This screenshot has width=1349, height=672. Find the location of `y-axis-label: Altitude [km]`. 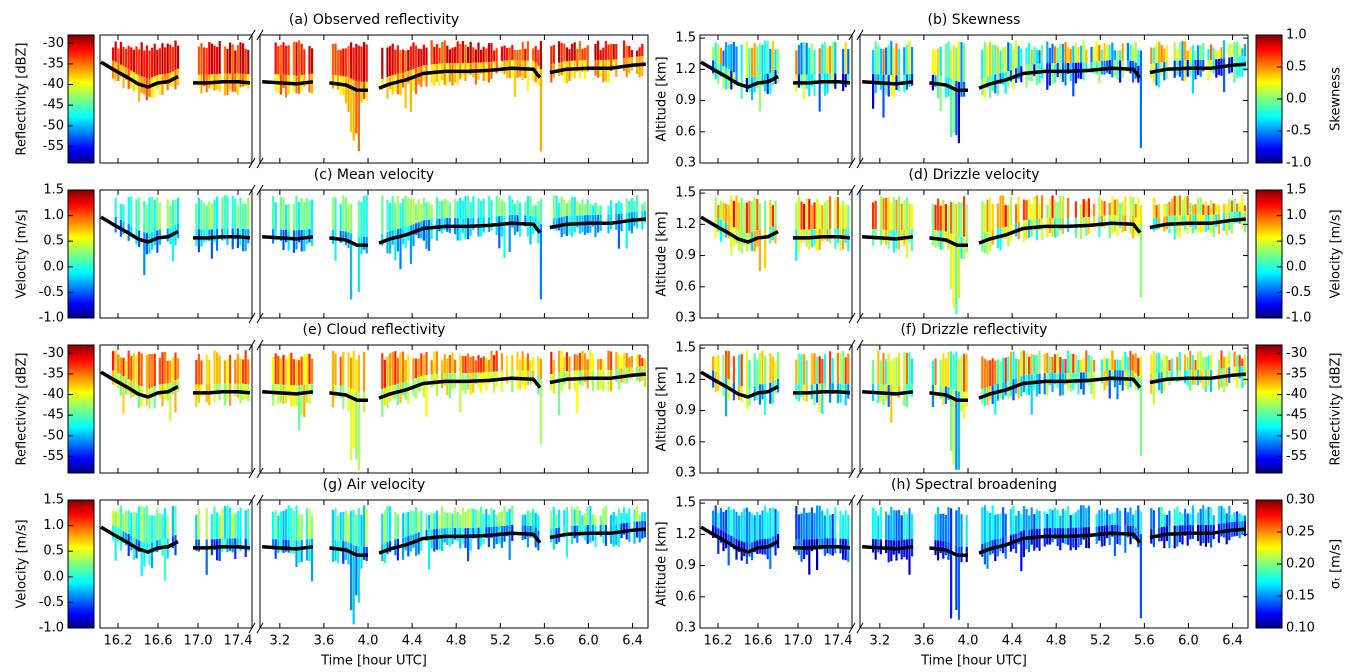

y-axis-label: Altitude [km] is located at coordinates (662, 563).